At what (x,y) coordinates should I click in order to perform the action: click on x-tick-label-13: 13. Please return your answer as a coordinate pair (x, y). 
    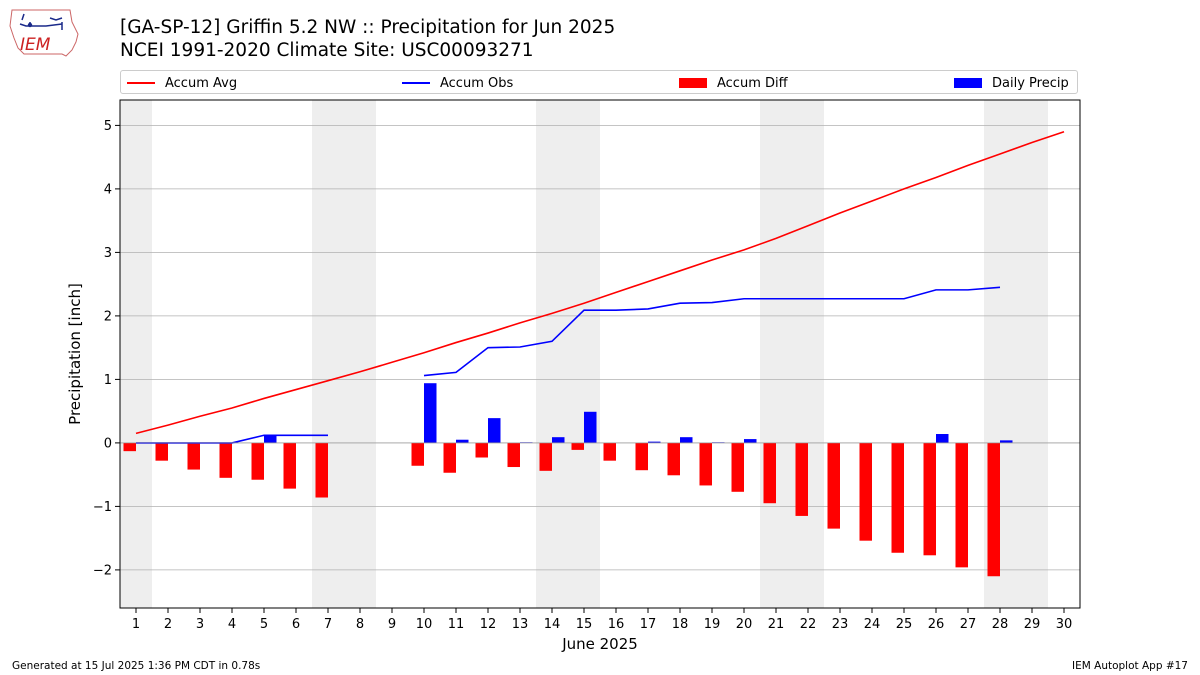
    Looking at the image, I should click on (520, 624).